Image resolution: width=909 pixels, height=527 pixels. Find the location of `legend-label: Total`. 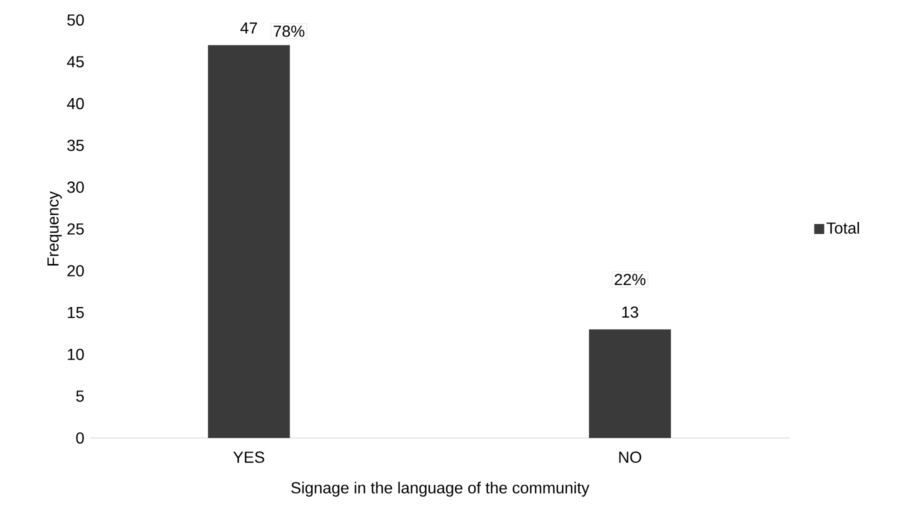

legend-label: Total is located at coordinates (842, 228).